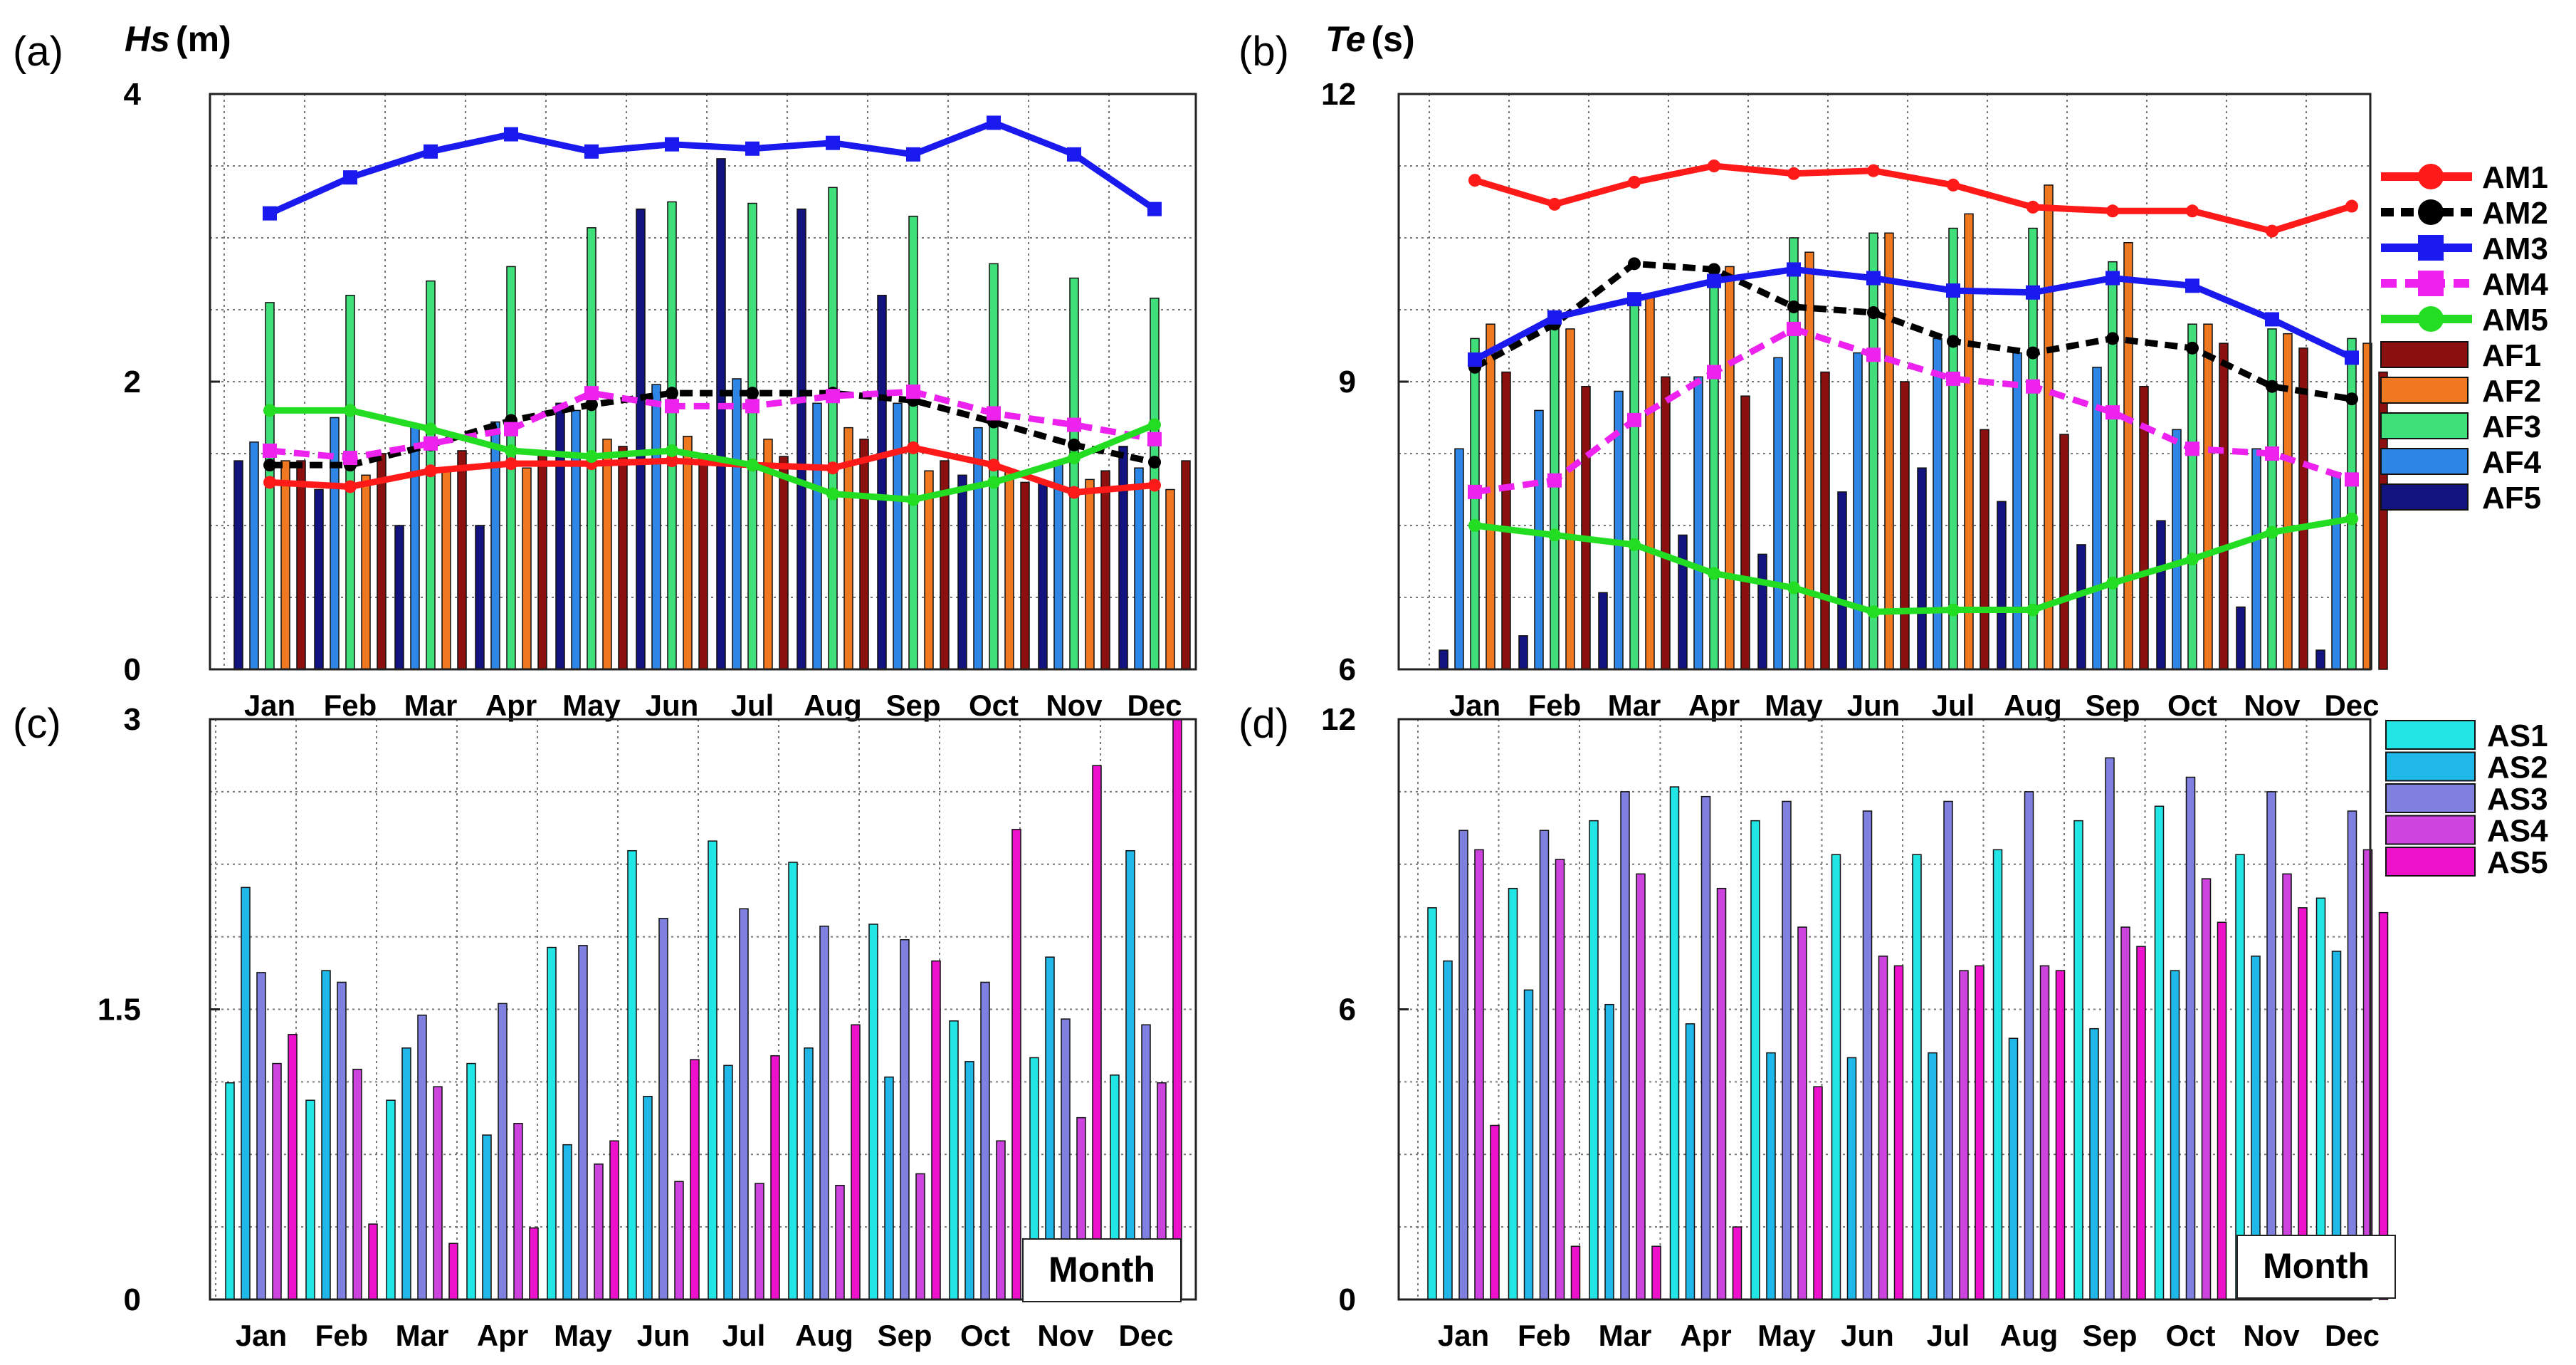 This screenshot has height=1365, width=2576. What do you see at coordinates (132, 719) in the screenshot?
I see `y-tick-label: 3` at bounding box center [132, 719].